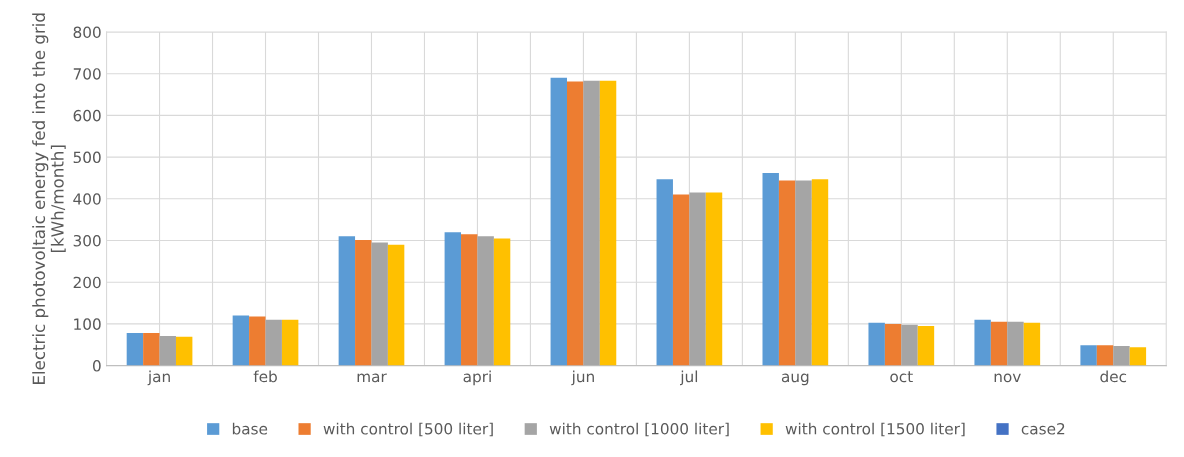 Image resolution: width=1184 pixels, height=457 pixels. I want to click on x-tick-label: jan, so click(158, 378).